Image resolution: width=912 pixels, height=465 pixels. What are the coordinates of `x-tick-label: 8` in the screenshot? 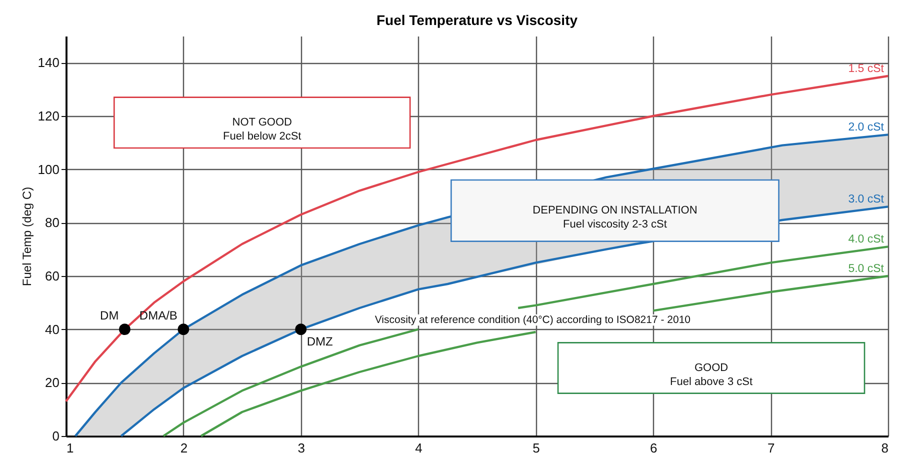 It's located at (884, 448).